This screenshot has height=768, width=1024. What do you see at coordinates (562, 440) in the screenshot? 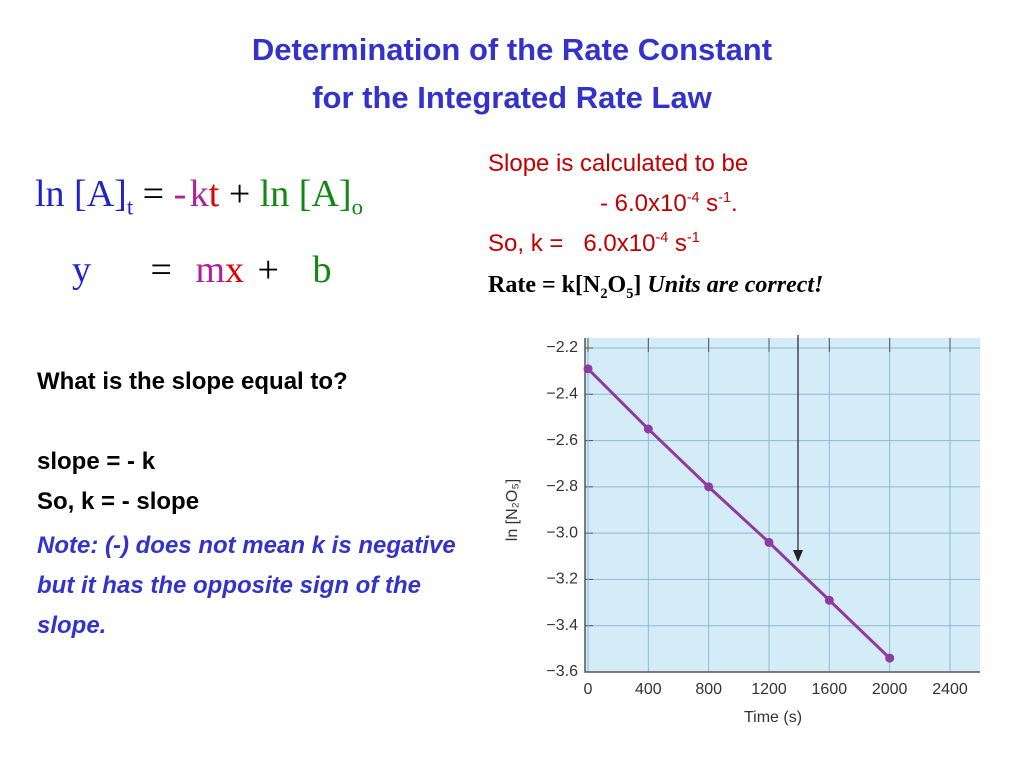
I see `y-tick-label: −2.6` at bounding box center [562, 440].